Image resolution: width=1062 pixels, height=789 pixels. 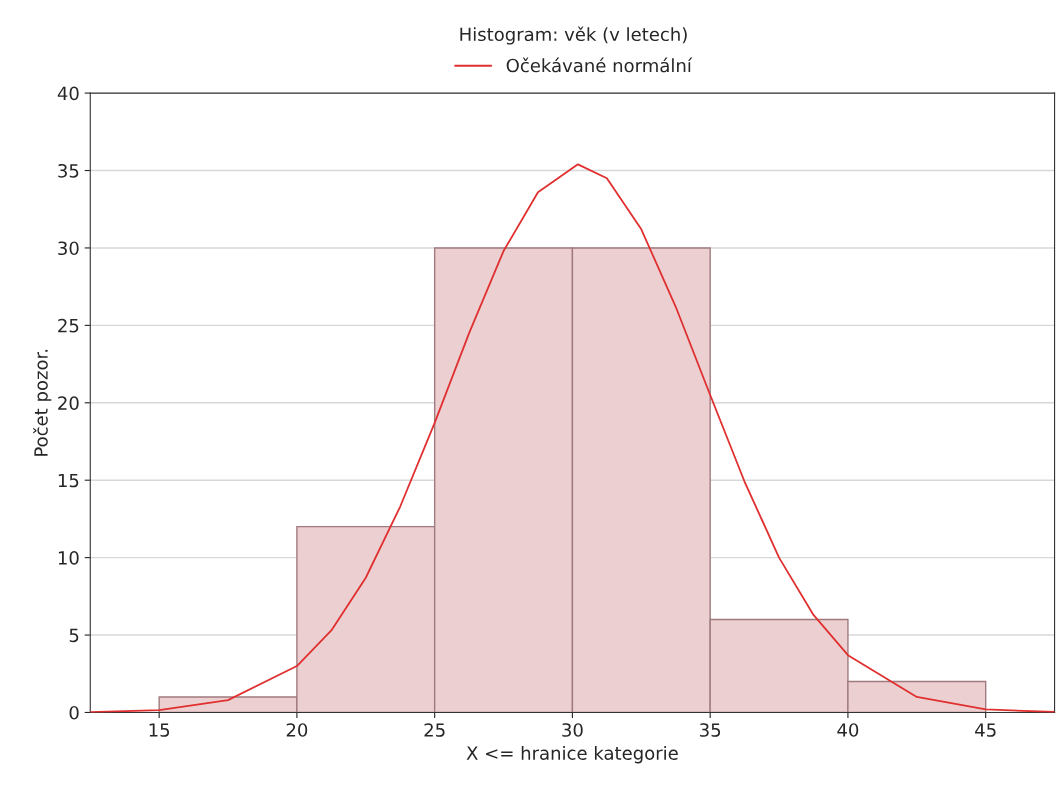 What do you see at coordinates (68, 480) in the screenshot?
I see `y-tick-label: 15` at bounding box center [68, 480].